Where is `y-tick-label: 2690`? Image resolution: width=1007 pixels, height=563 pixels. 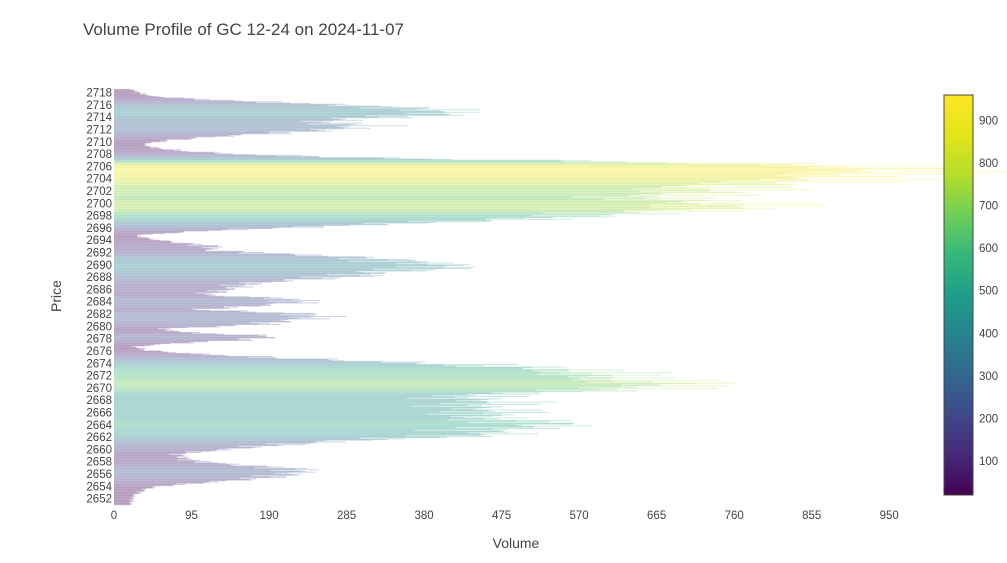 y-tick-label: 2690 is located at coordinates (99, 266).